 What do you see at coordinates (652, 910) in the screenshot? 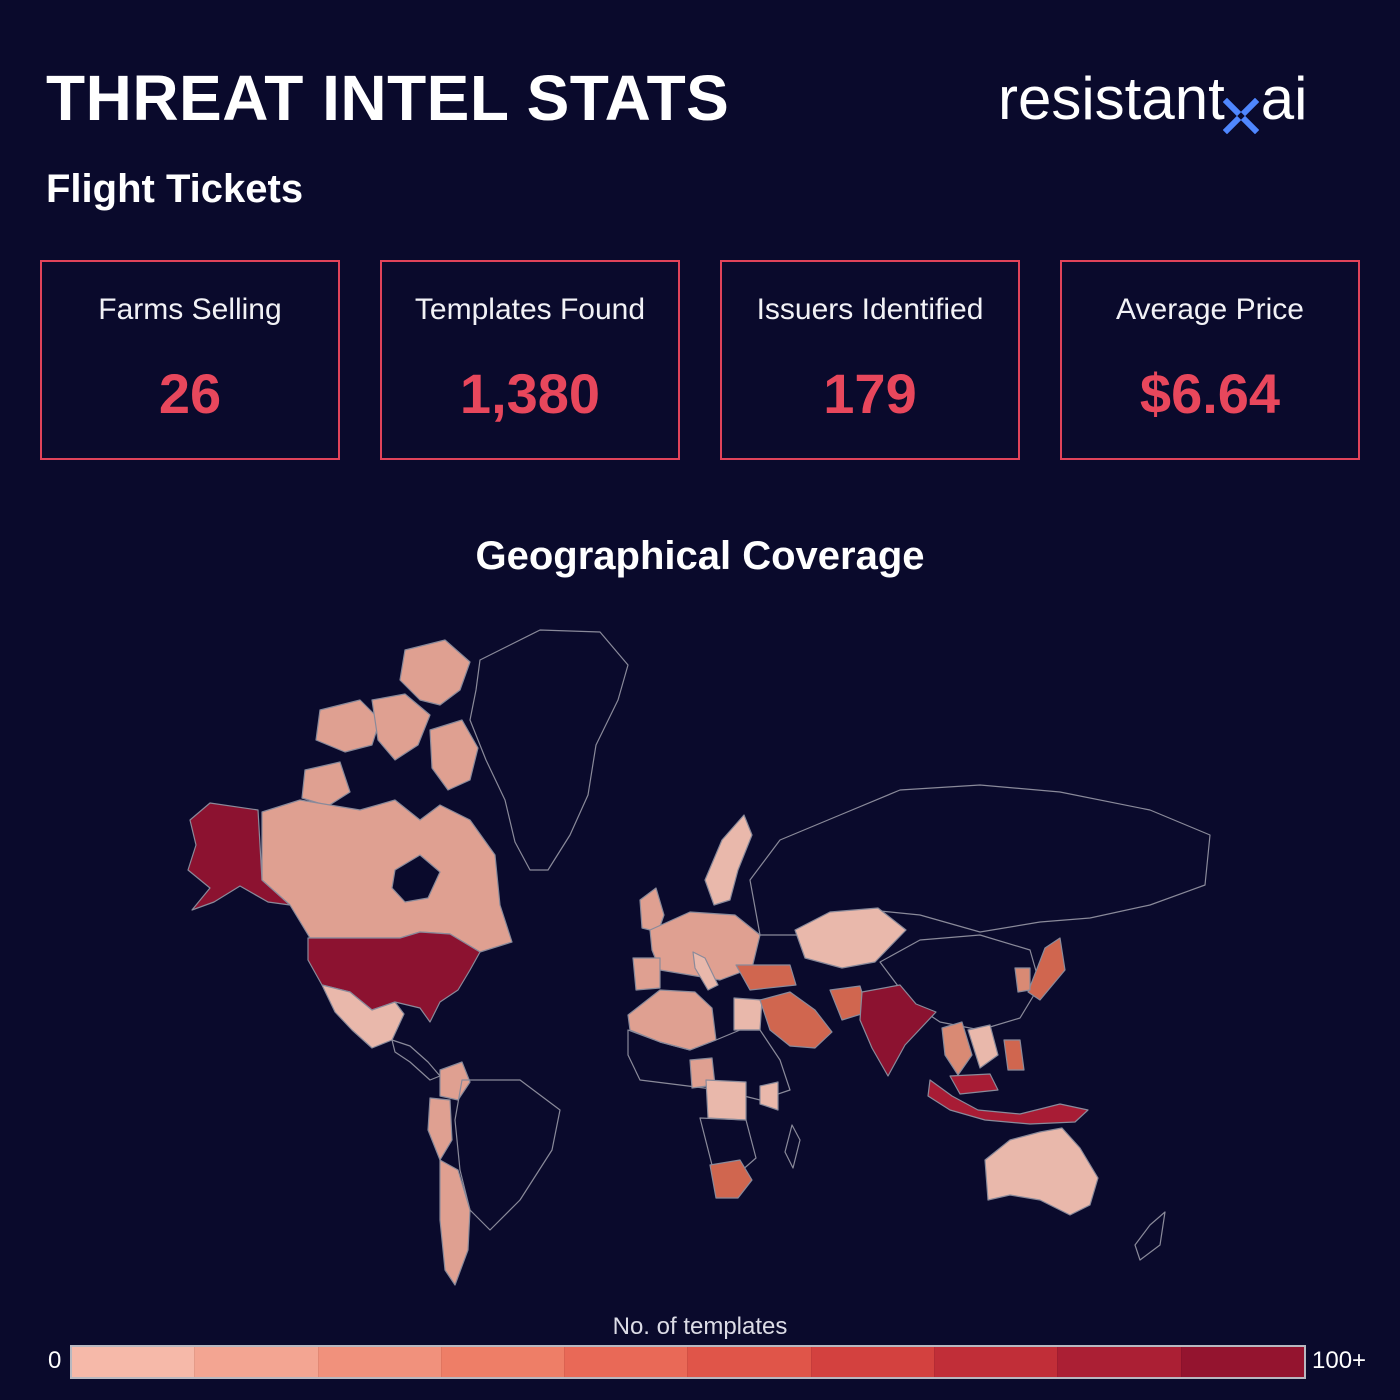
I see `region-uk` at bounding box center [652, 910].